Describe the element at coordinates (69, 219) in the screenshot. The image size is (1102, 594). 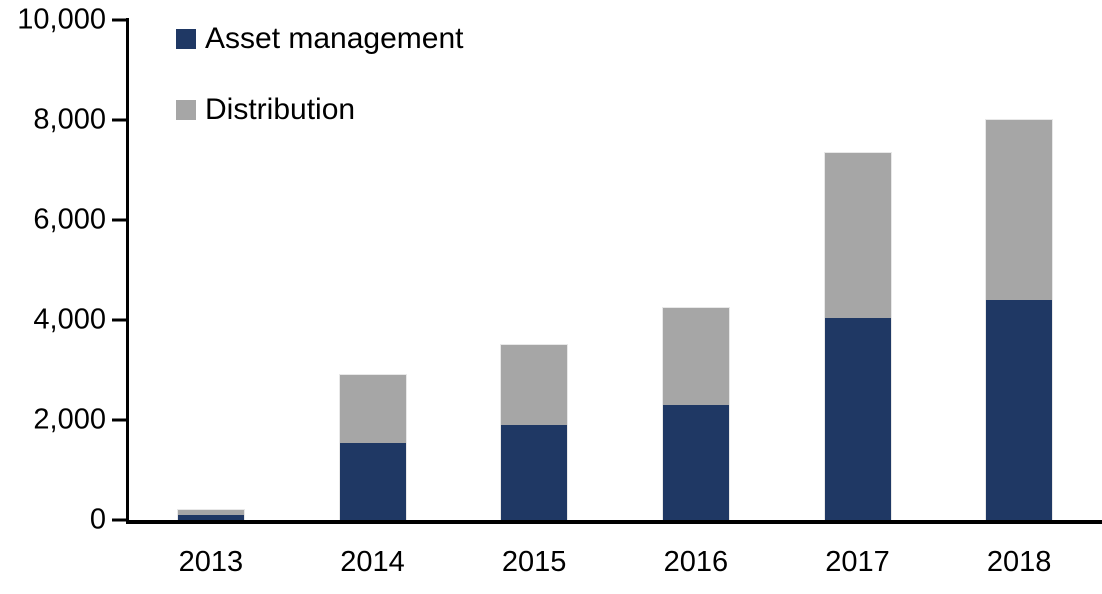
I see `y-tick-label-6000: 6,000` at that location.